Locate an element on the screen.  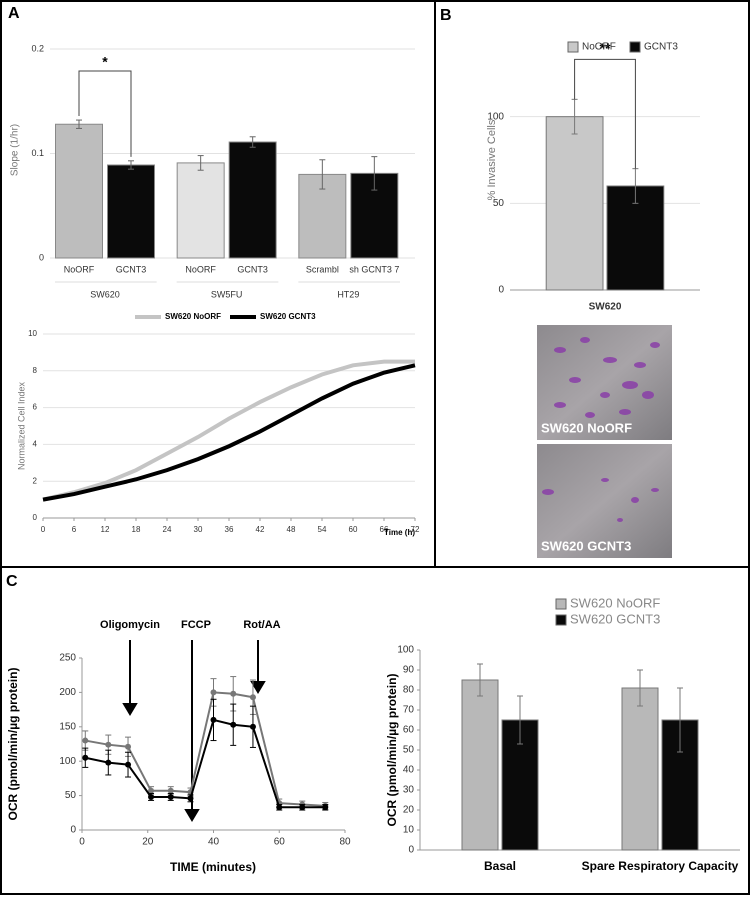
legend-label: GCNT3 is located at coordinates (661, 47).